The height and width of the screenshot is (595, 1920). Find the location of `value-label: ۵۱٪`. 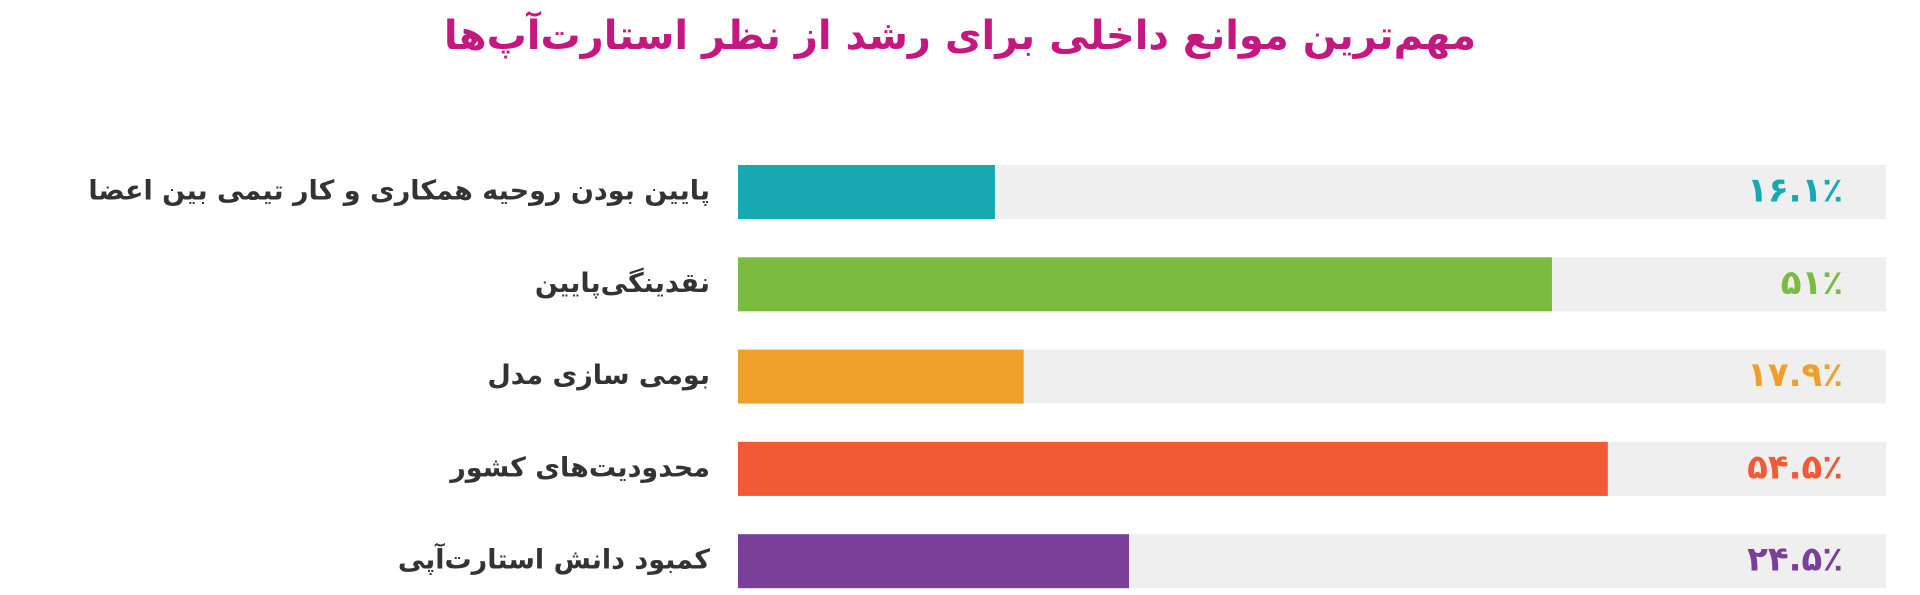

value-label: ۵۱٪ is located at coordinates (1812, 283).